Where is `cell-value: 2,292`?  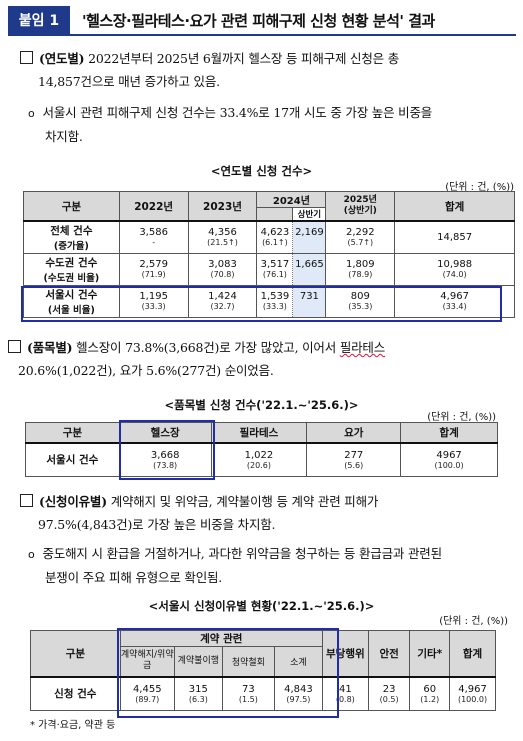 cell-value: 2,292 is located at coordinates (360, 233).